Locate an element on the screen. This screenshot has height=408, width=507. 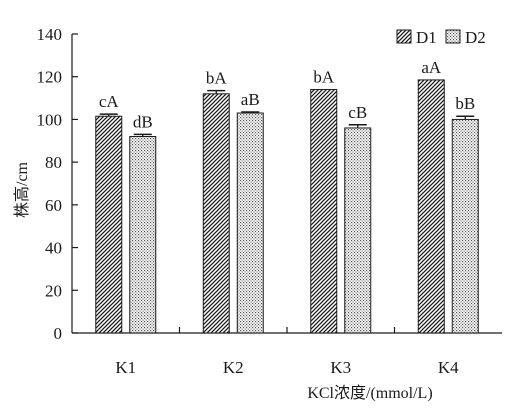
y-tick-label: 40 is located at coordinates (53, 248).